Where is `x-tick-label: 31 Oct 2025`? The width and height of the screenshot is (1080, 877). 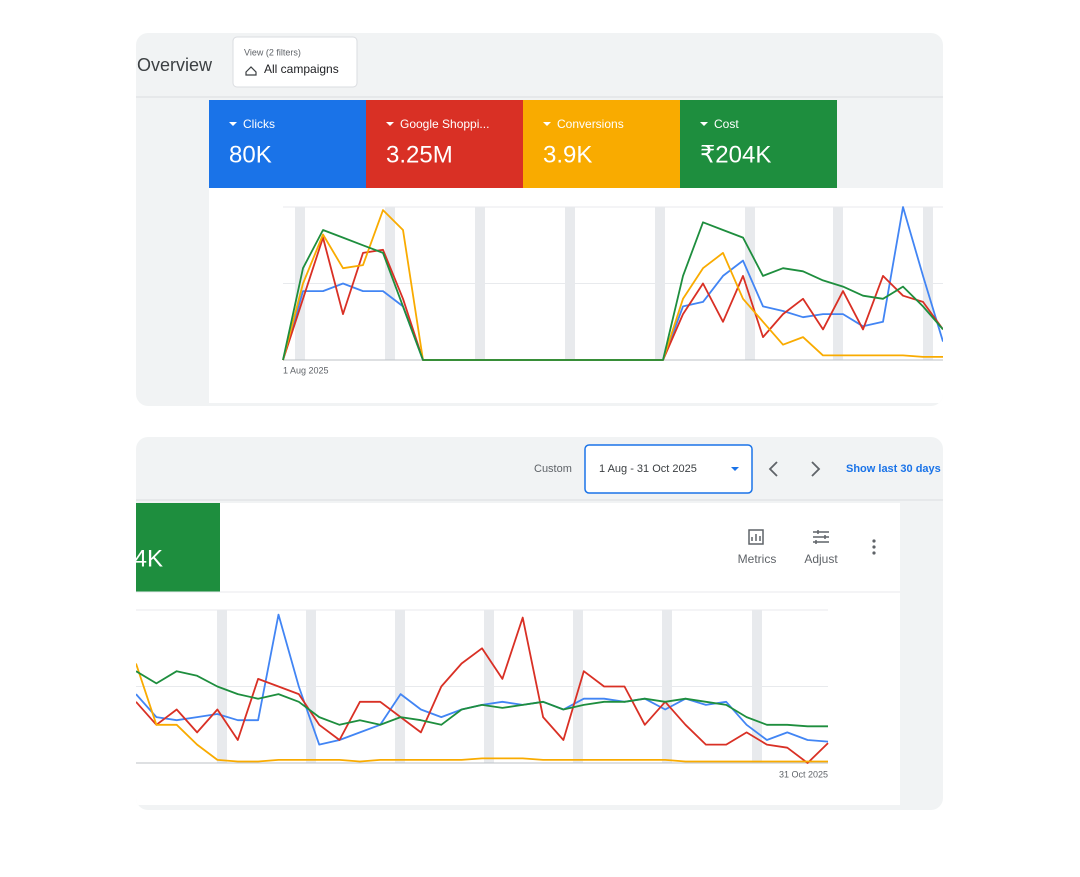
x-tick-label: 31 Oct 2025 is located at coordinates (803, 774).